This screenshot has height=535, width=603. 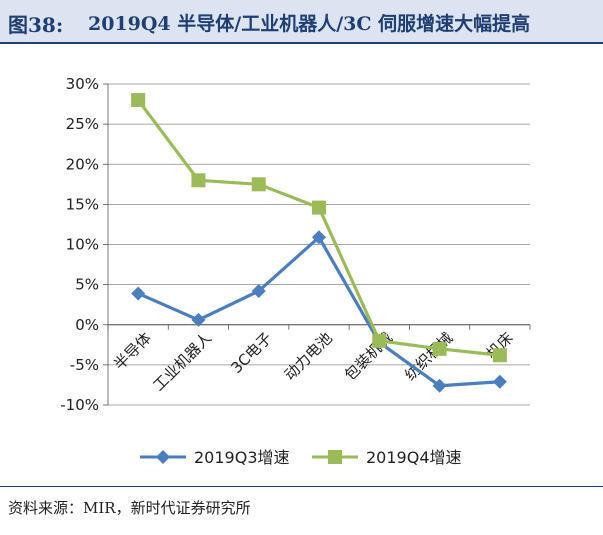 I want to click on source-note: 资料来源：MIR，新时代证券研究所, so click(x=129, y=508).